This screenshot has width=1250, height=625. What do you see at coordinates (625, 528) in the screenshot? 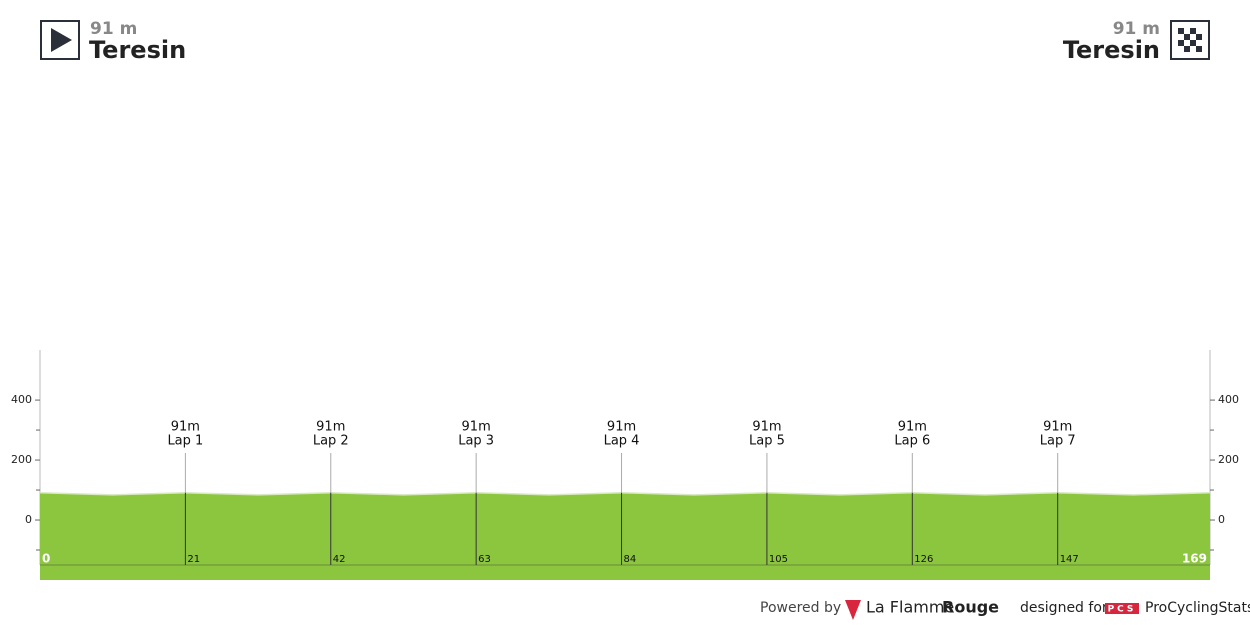
I see `elevation-area` at bounding box center [625, 528].